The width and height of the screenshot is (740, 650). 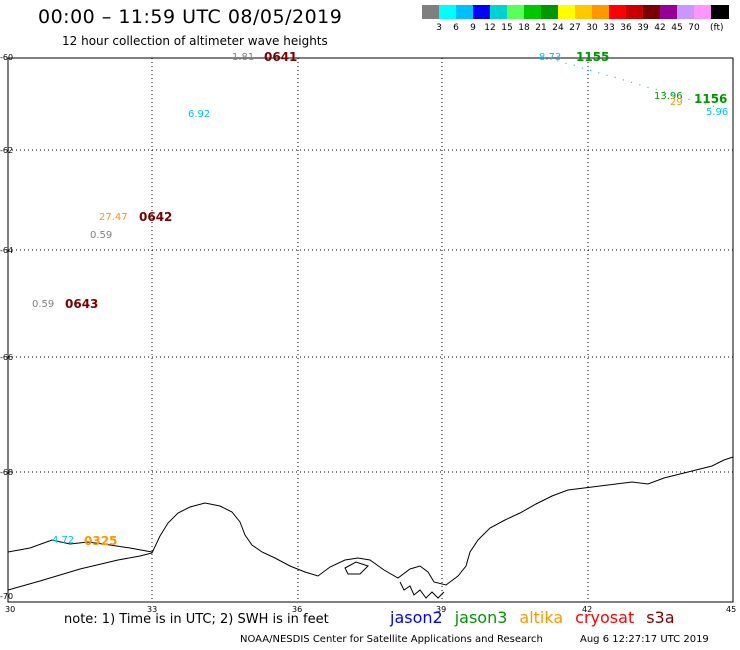 I want to click on satellite-legend: jason2 jason3 altika cryosat s3a, so click(x=538, y=617).